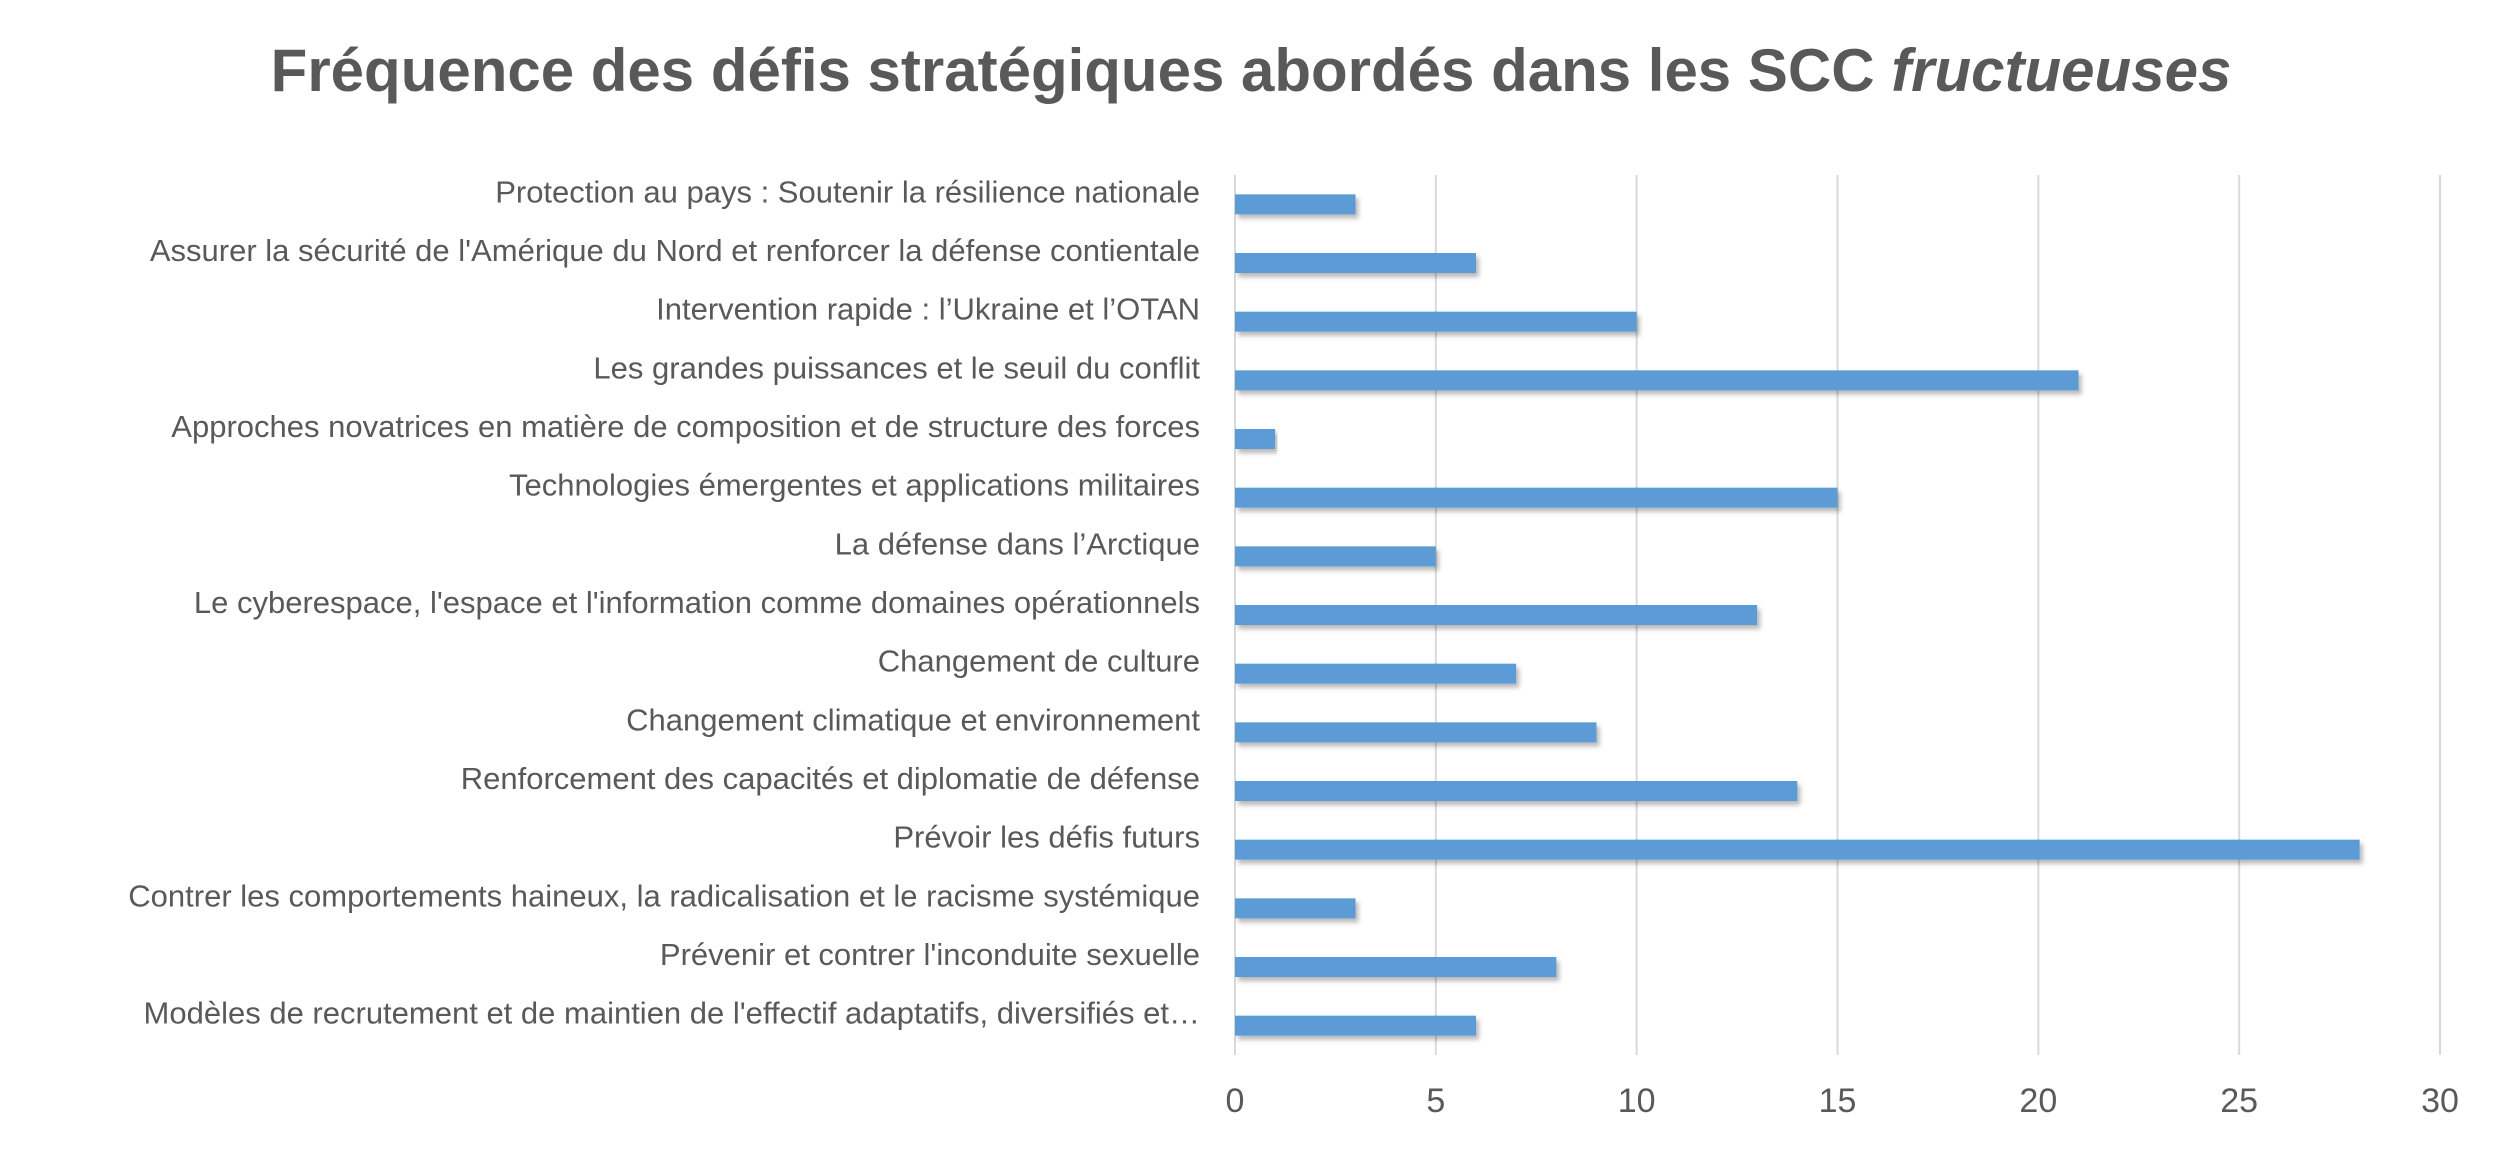 This screenshot has height=1155, width=2502. What do you see at coordinates (1838, 1101) in the screenshot?
I see `x-tick-label: 15` at bounding box center [1838, 1101].